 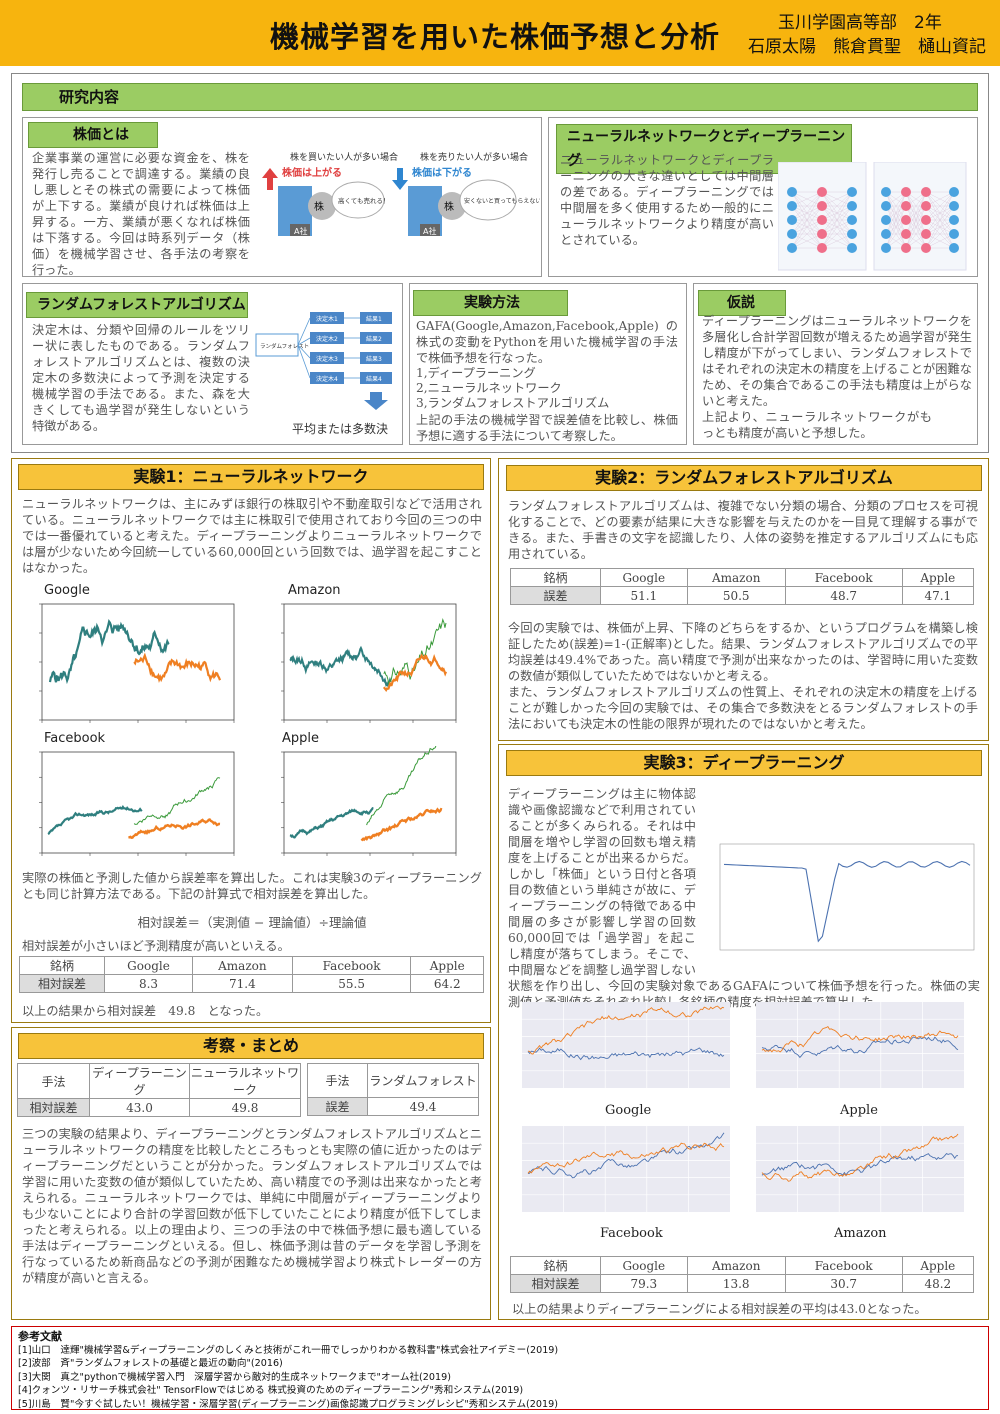 I want to click on summary-table1-value: 43.0, so click(x=139, y=1107).